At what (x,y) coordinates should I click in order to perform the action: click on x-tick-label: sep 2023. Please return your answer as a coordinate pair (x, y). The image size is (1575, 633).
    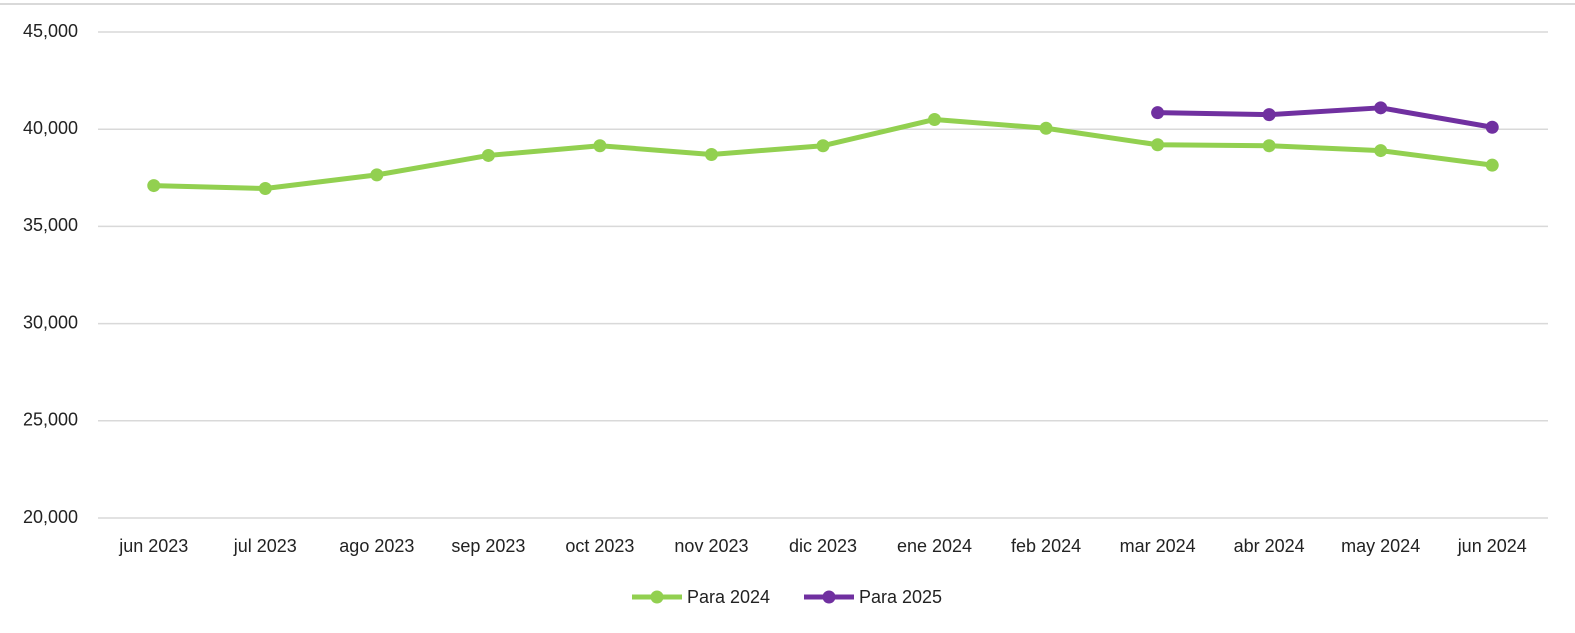
    Looking at the image, I should click on (488, 546).